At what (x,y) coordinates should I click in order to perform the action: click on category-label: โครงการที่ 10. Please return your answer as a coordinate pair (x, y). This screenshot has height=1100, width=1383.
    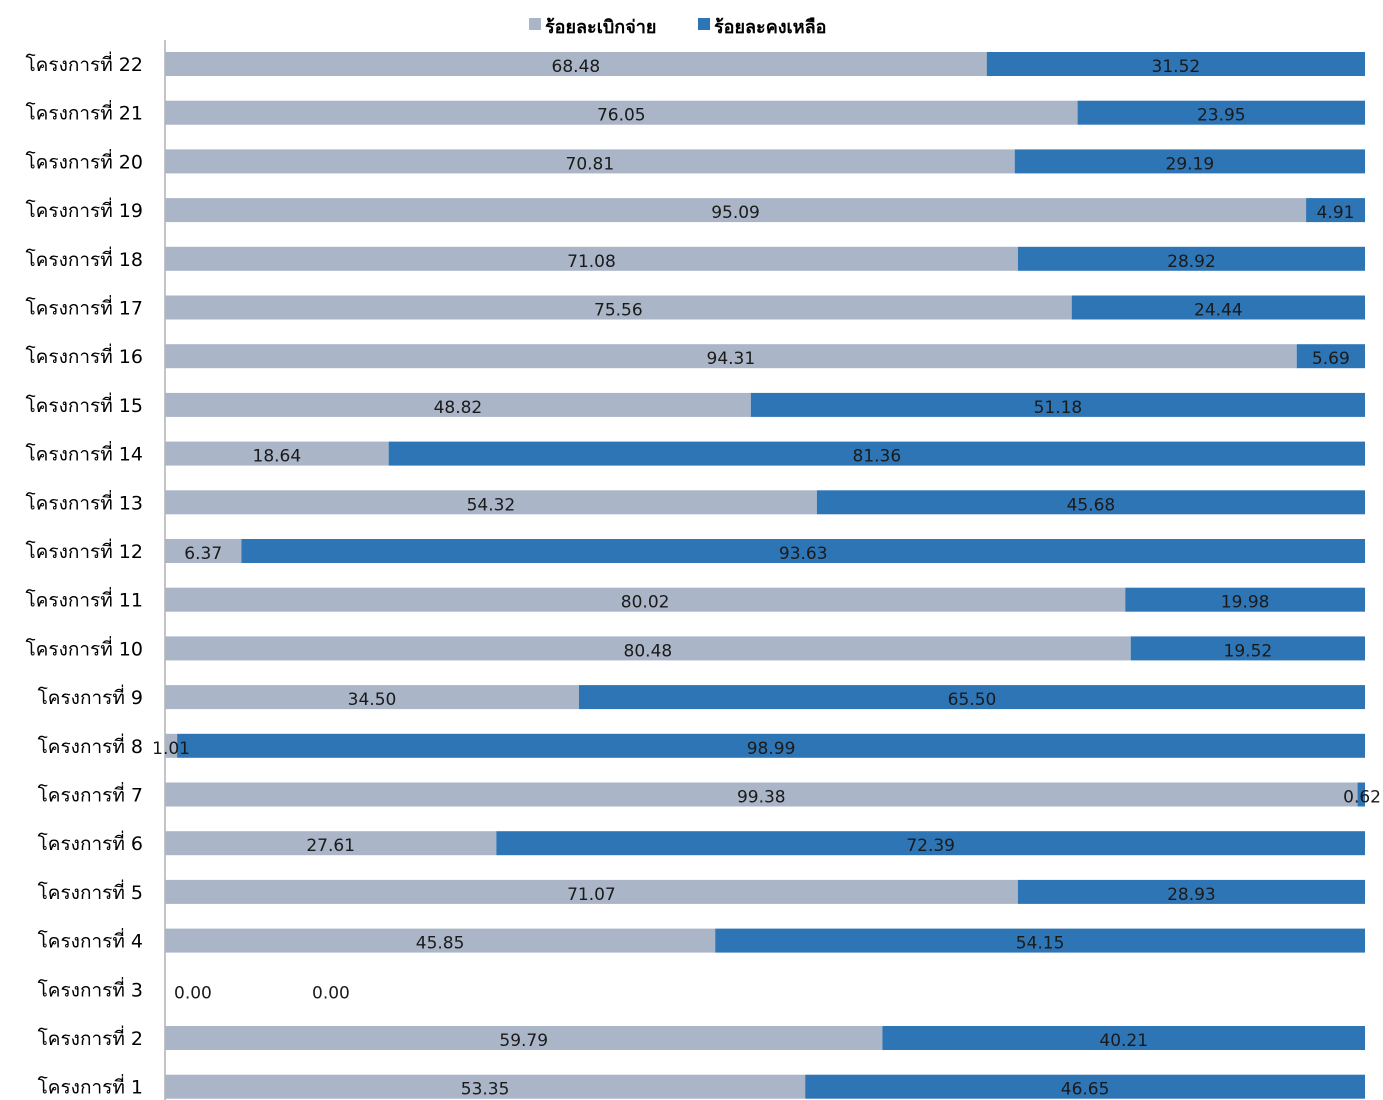
    Looking at the image, I should click on (84, 647).